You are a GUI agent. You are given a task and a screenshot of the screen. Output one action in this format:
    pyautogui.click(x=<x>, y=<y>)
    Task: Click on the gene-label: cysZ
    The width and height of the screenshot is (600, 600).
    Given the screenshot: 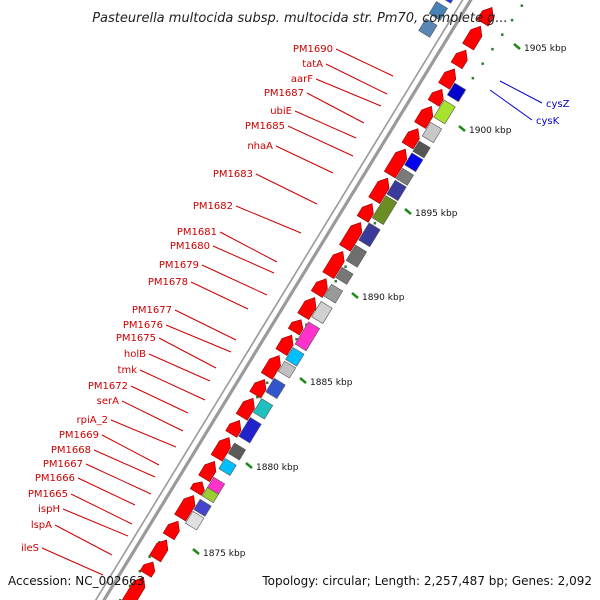 What is the action you would take?
    pyautogui.click(x=558, y=104)
    